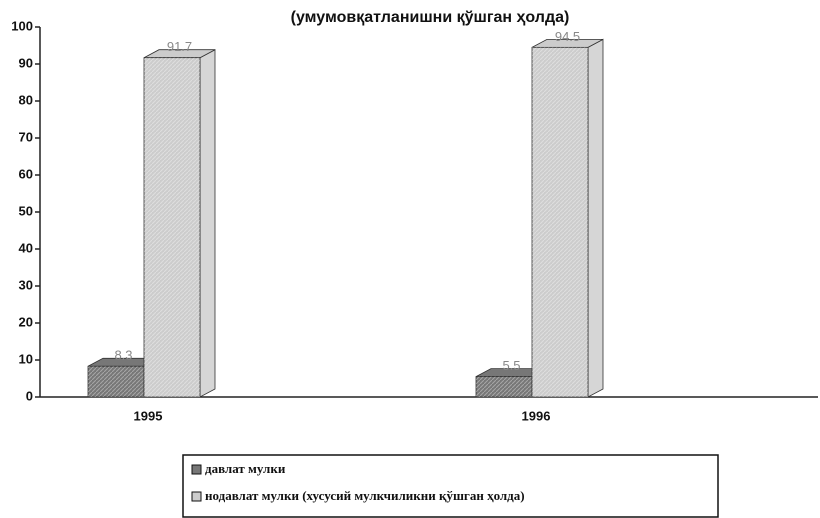 The width and height of the screenshot is (820, 518). What do you see at coordinates (450, 486) in the screenshot?
I see `legend-box` at bounding box center [450, 486].